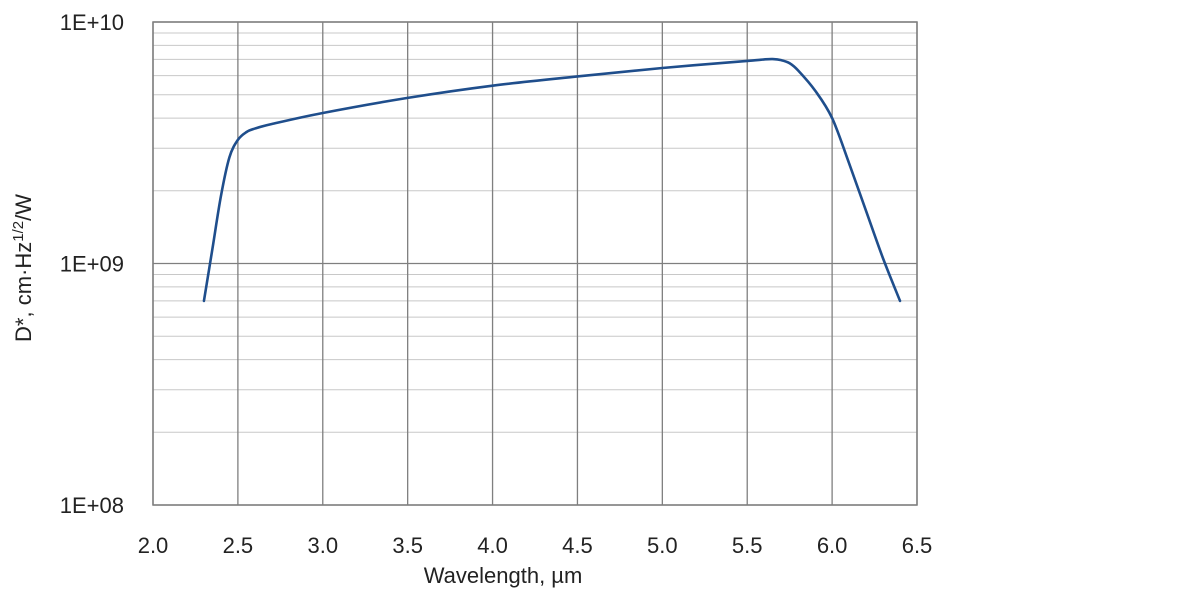 The height and width of the screenshot is (600, 1200). Describe the element at coordinates (153, 545) in the screenshot. I see `x-tick-label: 2.0` at that location.